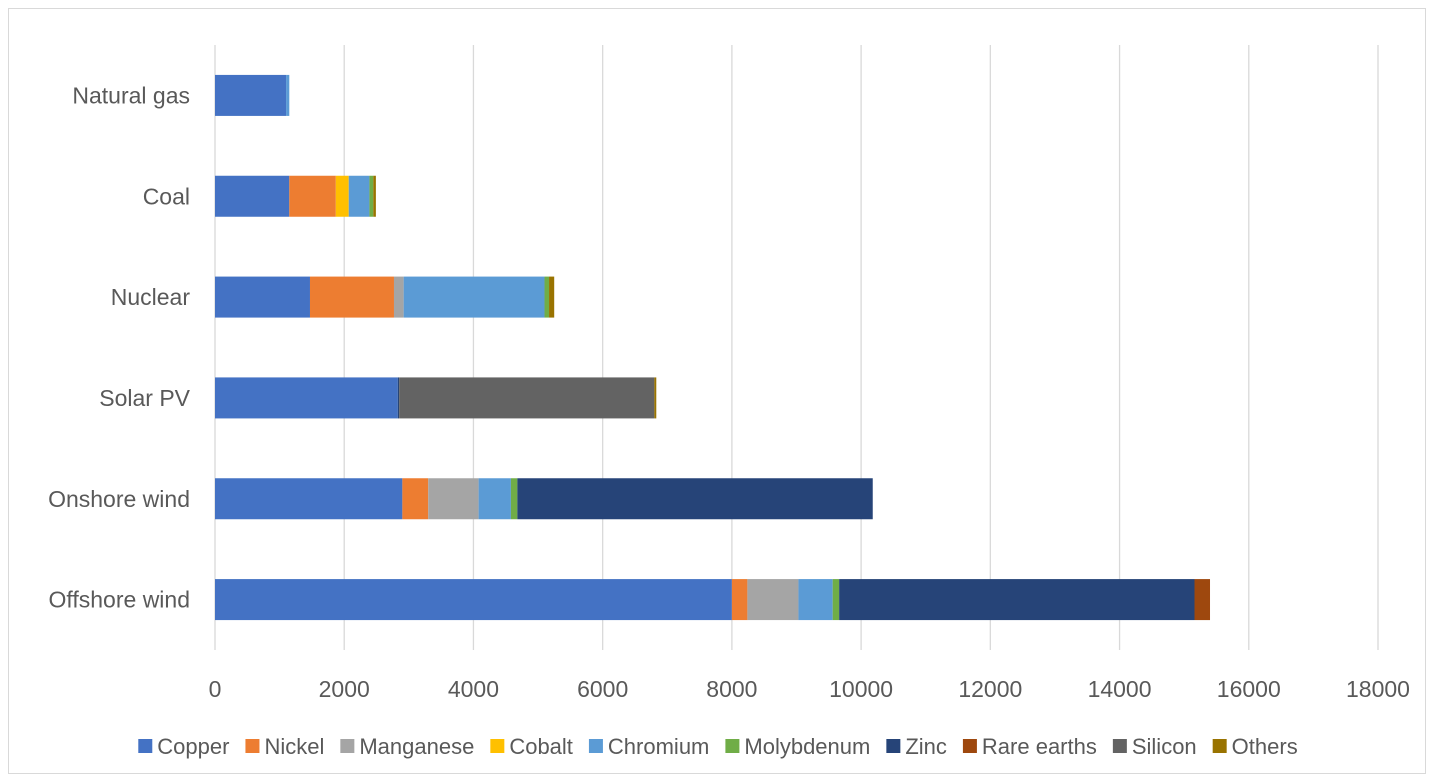  Describe the element at coordinates (1120, 689) in the screenshot. I see `x-tick-label: 14000` at that location.